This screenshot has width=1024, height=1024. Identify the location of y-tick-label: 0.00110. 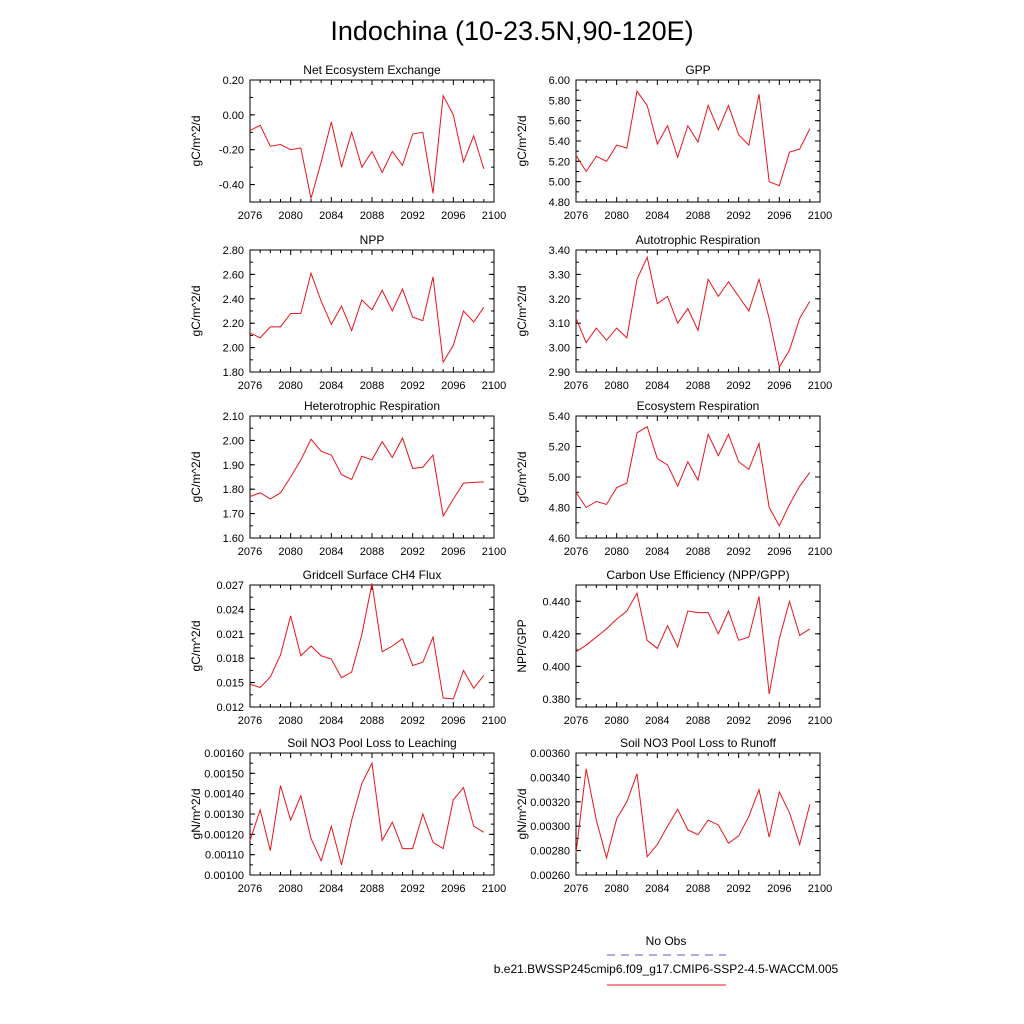
(224, 856).